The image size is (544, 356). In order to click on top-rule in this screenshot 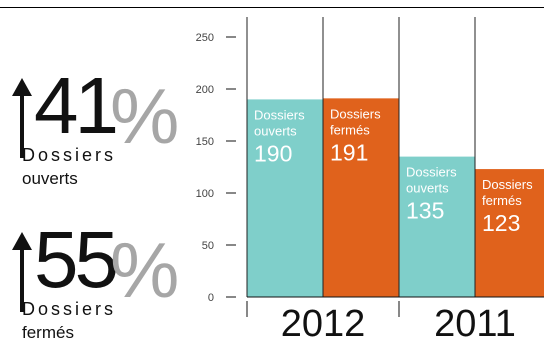, I will do `click(272, 7)`.